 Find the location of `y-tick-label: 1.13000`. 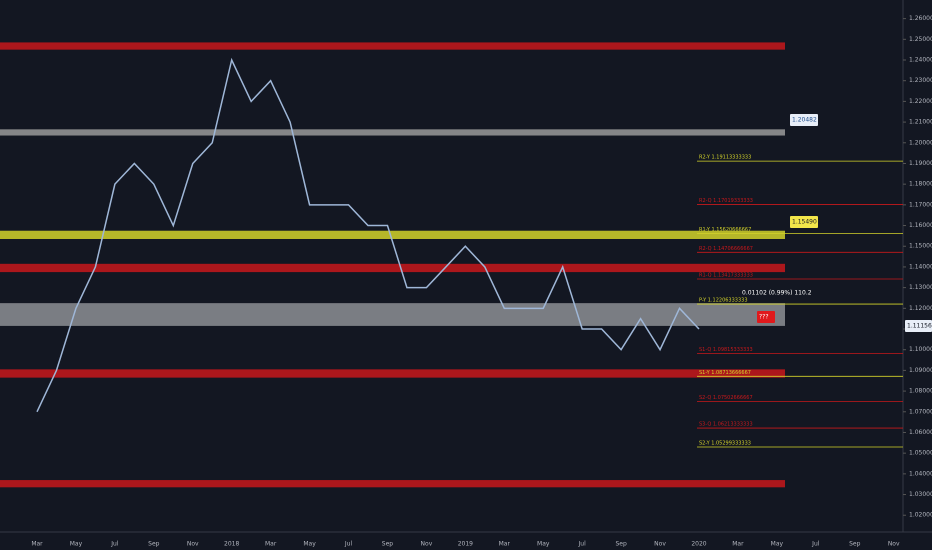

y-tick-label: 1.13000 is located at coordinates (920, 287).